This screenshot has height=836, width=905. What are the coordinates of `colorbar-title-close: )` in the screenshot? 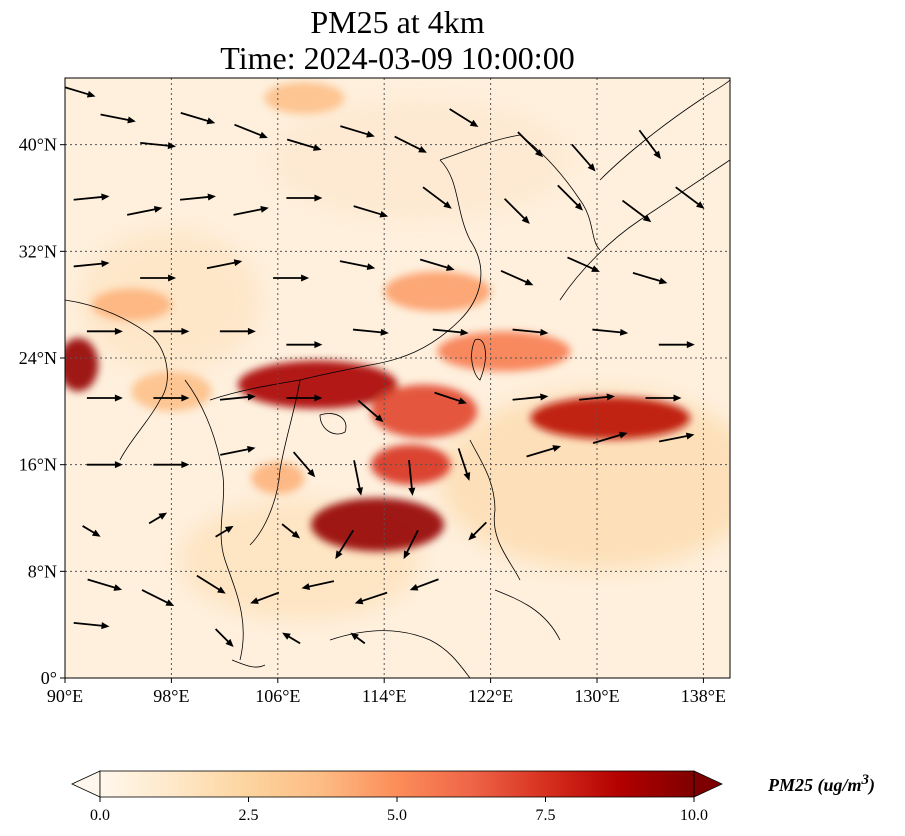 It's located at (872, 785).